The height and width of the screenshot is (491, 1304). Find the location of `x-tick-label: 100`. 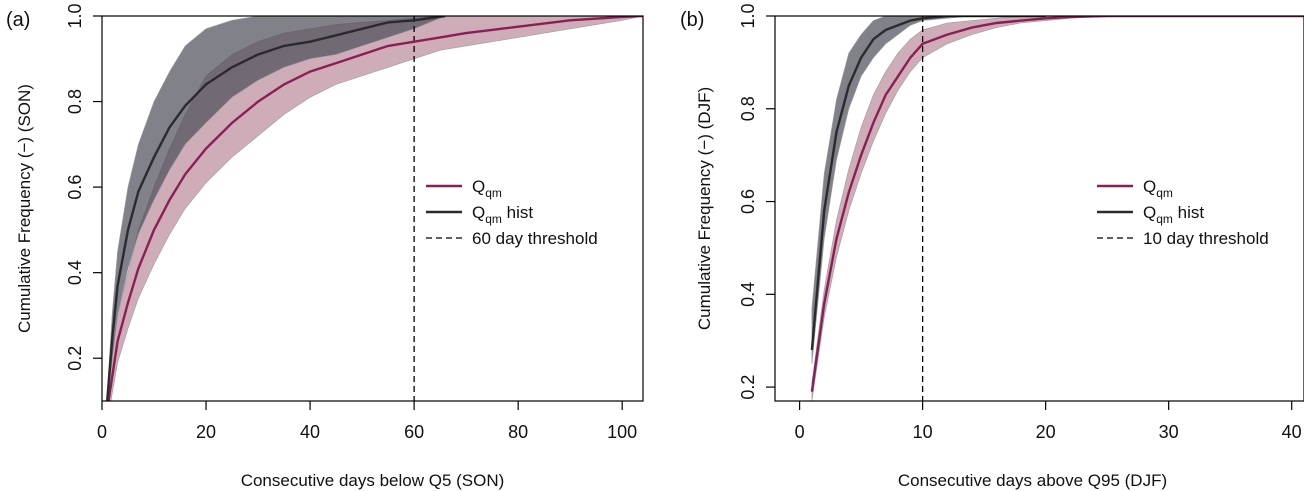

x-tick-label: 100 is located at coordinates (622, 432).